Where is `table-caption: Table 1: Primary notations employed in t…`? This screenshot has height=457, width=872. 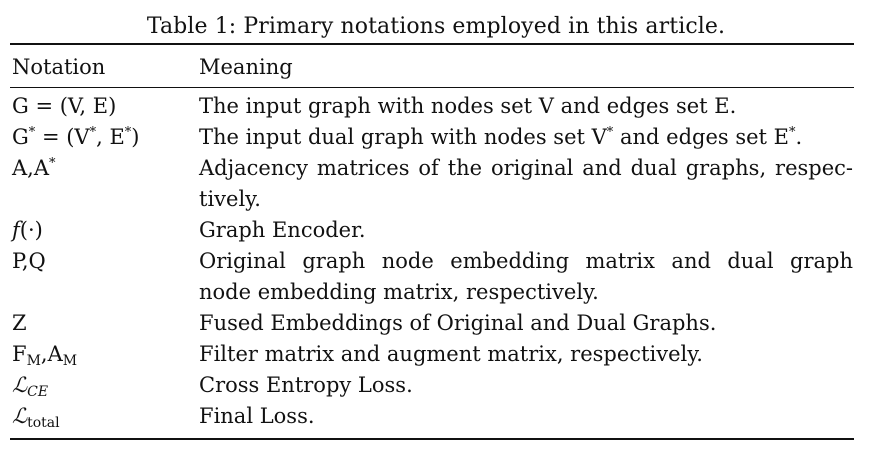 table-caption: Table 1: Primary notations employed in t… is located at coordinates (436, 26).